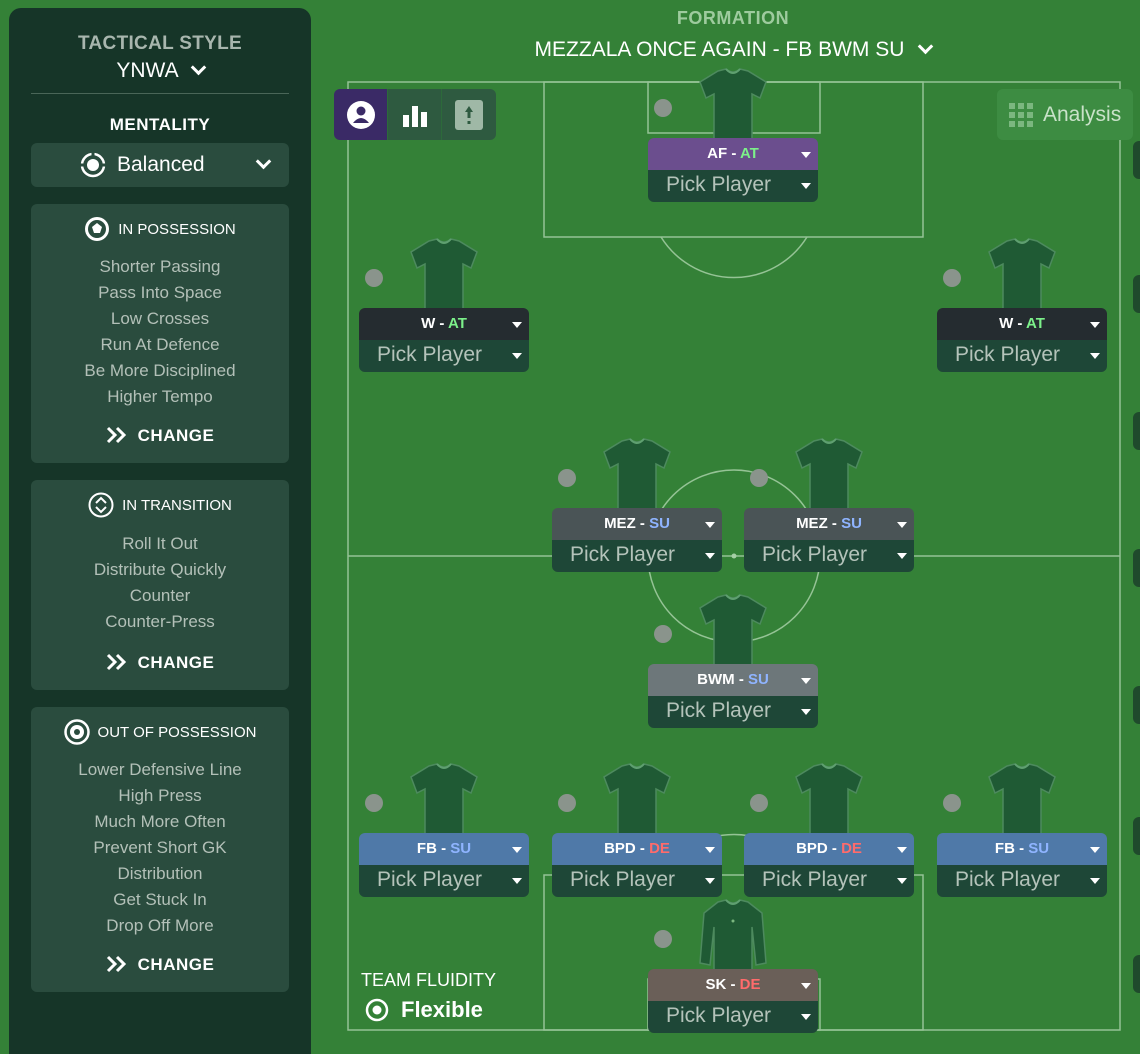 The height and width of the screenshot is (1054, 1140). Describe the element at coordinates (1022, 830) in the screenshot. I see `position-fb-right: FB - SU Pick Player` at that location.